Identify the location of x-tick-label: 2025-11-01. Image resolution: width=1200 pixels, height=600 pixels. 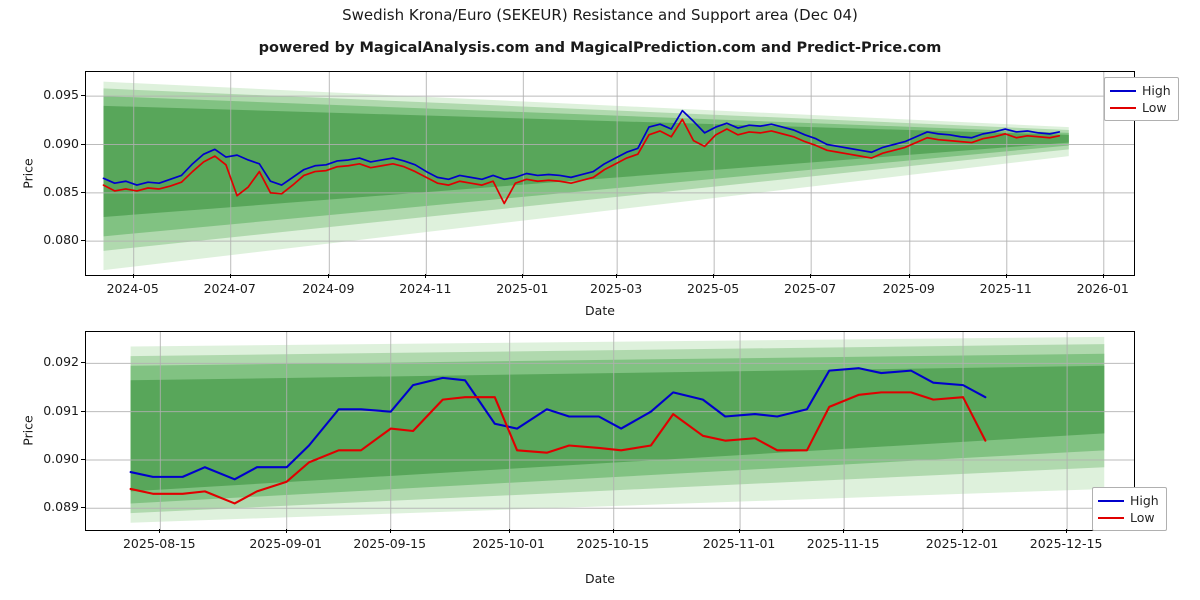
(739, 543).